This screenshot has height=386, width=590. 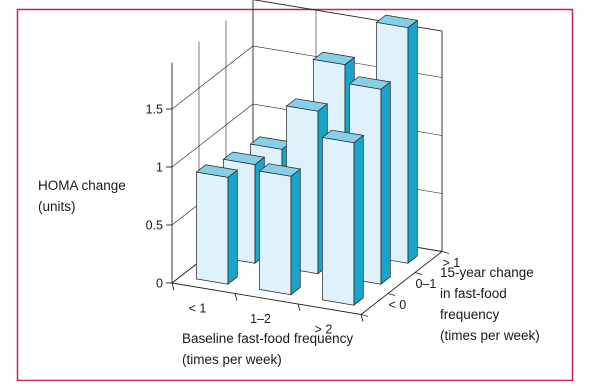 What do you see at coordinates (398, 305) in the screenshot?
I see `y-tick-label: < 0` at bounding box center [398, 305].